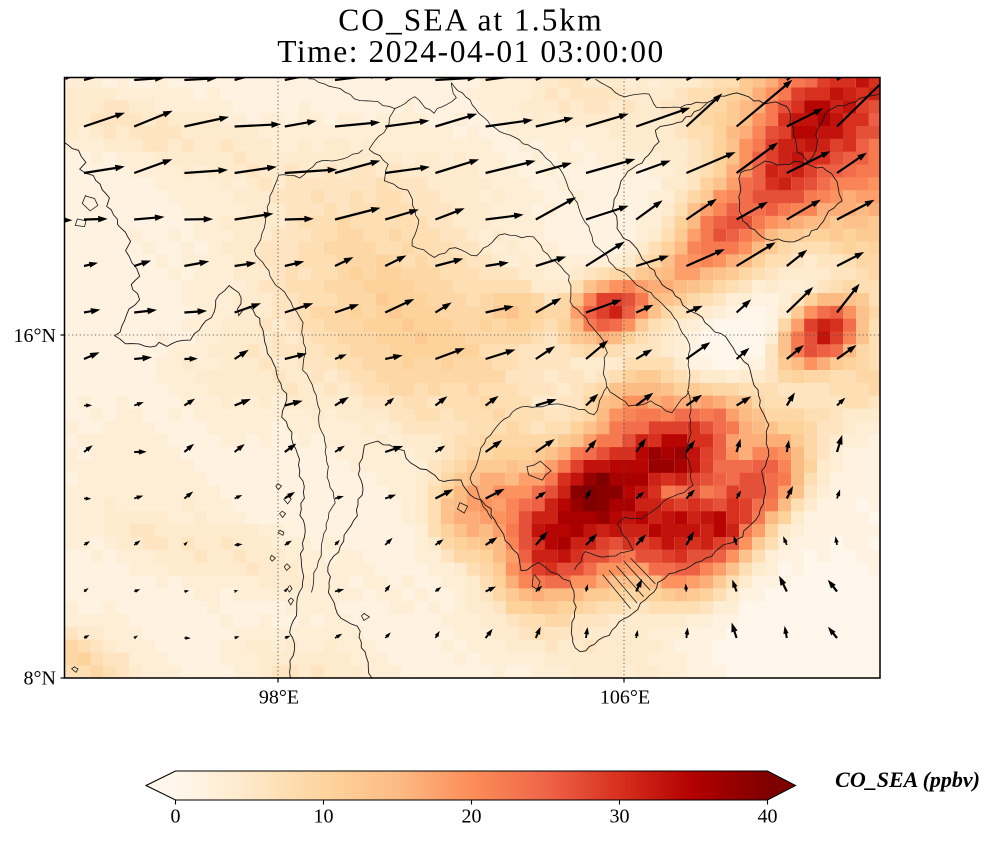 The height and width of the screenshot is (841, 990). I want to click on svg-text: 0, so click(176, 817).